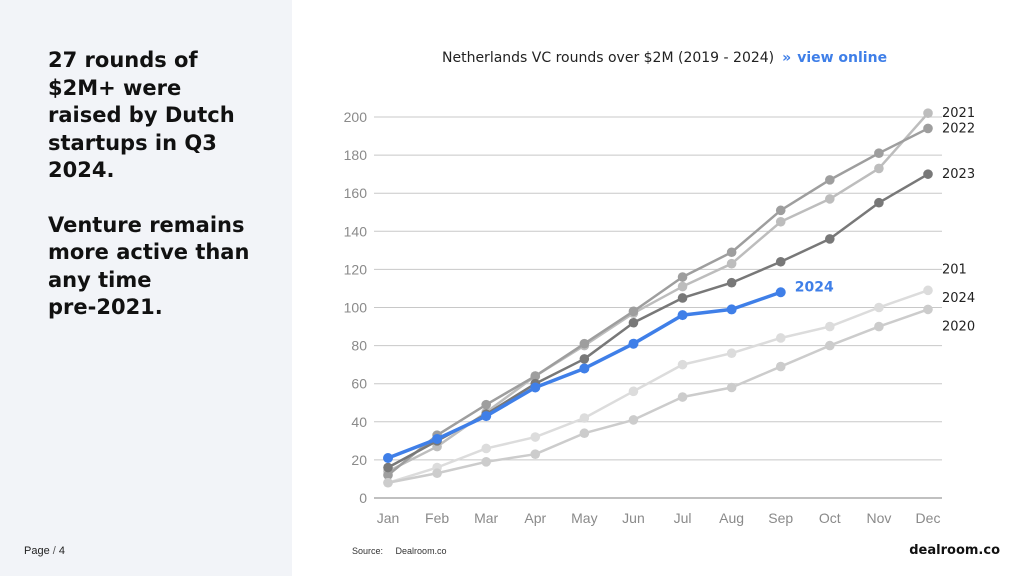 Image resolution: width=1024 pixels, height=576 pixels. Describe the element at coordinates (356, 231) in the screenshot. I see `y-tick-label: 140` at that location.